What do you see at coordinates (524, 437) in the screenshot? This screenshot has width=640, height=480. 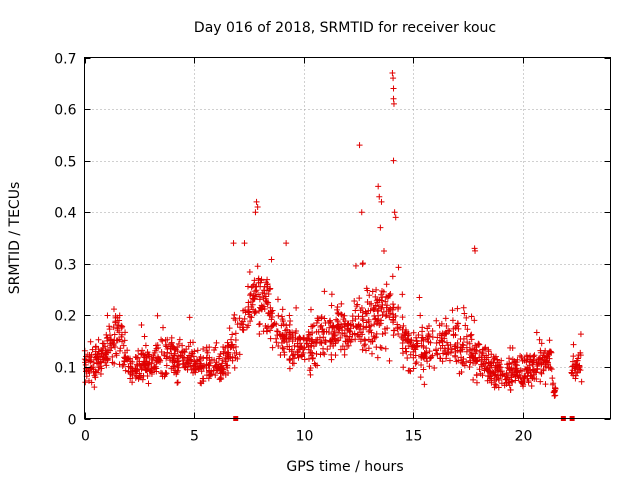 I see `x-tick-label: 20` at bounding box center [524, 437].